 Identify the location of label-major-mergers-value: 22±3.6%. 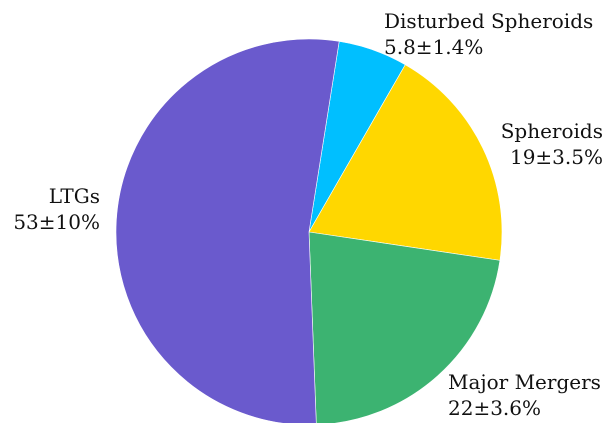
(494, 408).